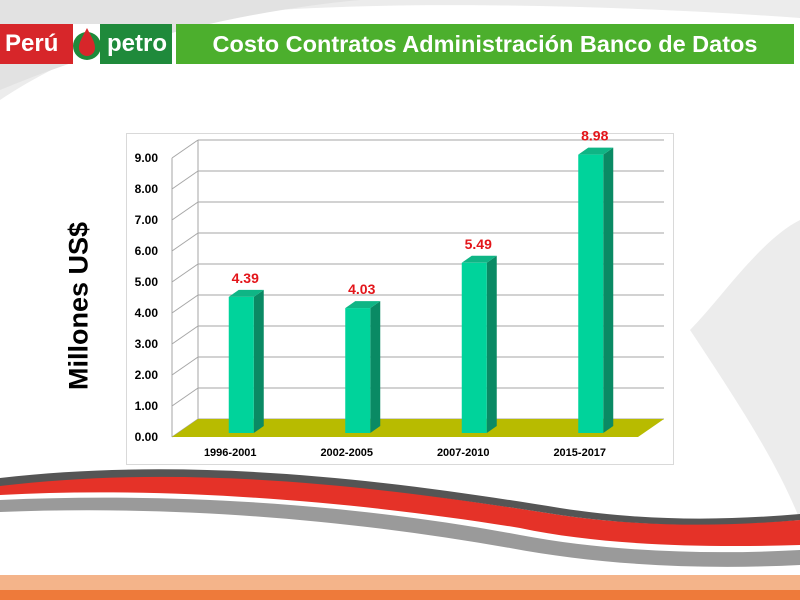 The image size is (800, 600). Describe the element at coordinates (245, 278) in the screenshot. I see `data-label: 4.39` at that location.